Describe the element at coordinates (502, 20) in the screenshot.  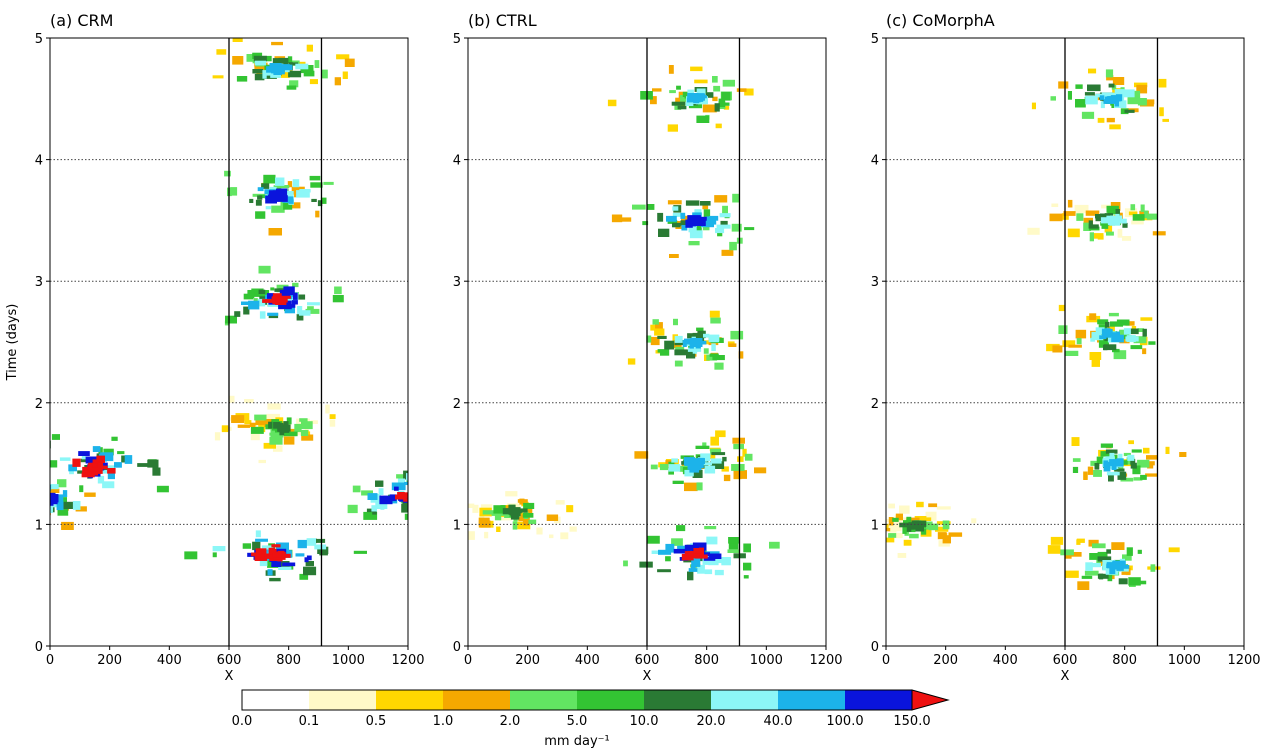
I see `panel-title: (b) CTRL` at that location.